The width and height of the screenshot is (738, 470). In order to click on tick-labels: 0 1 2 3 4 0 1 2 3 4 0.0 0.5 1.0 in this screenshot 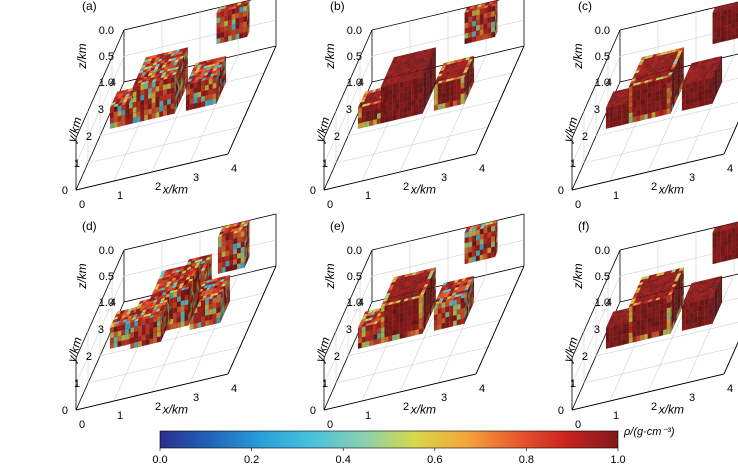, I will do `click(149, 118)`.